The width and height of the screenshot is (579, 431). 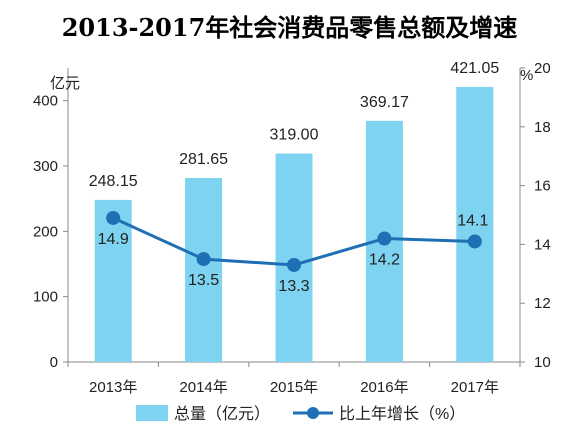 I want to click on x-tick-label: 2017年, so click(x=475, y=387).